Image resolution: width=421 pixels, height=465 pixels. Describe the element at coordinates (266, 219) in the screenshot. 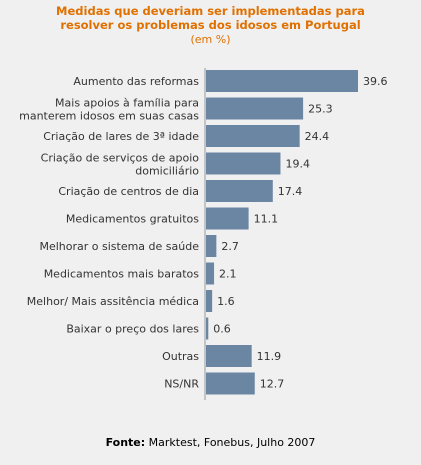

I see `value-label: 11.1` at that location.